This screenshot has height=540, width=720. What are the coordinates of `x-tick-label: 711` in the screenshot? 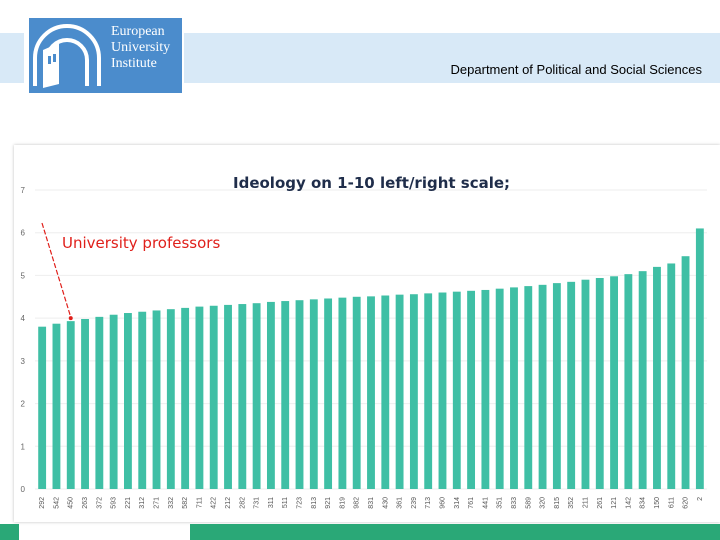 It's located at (199, 502).